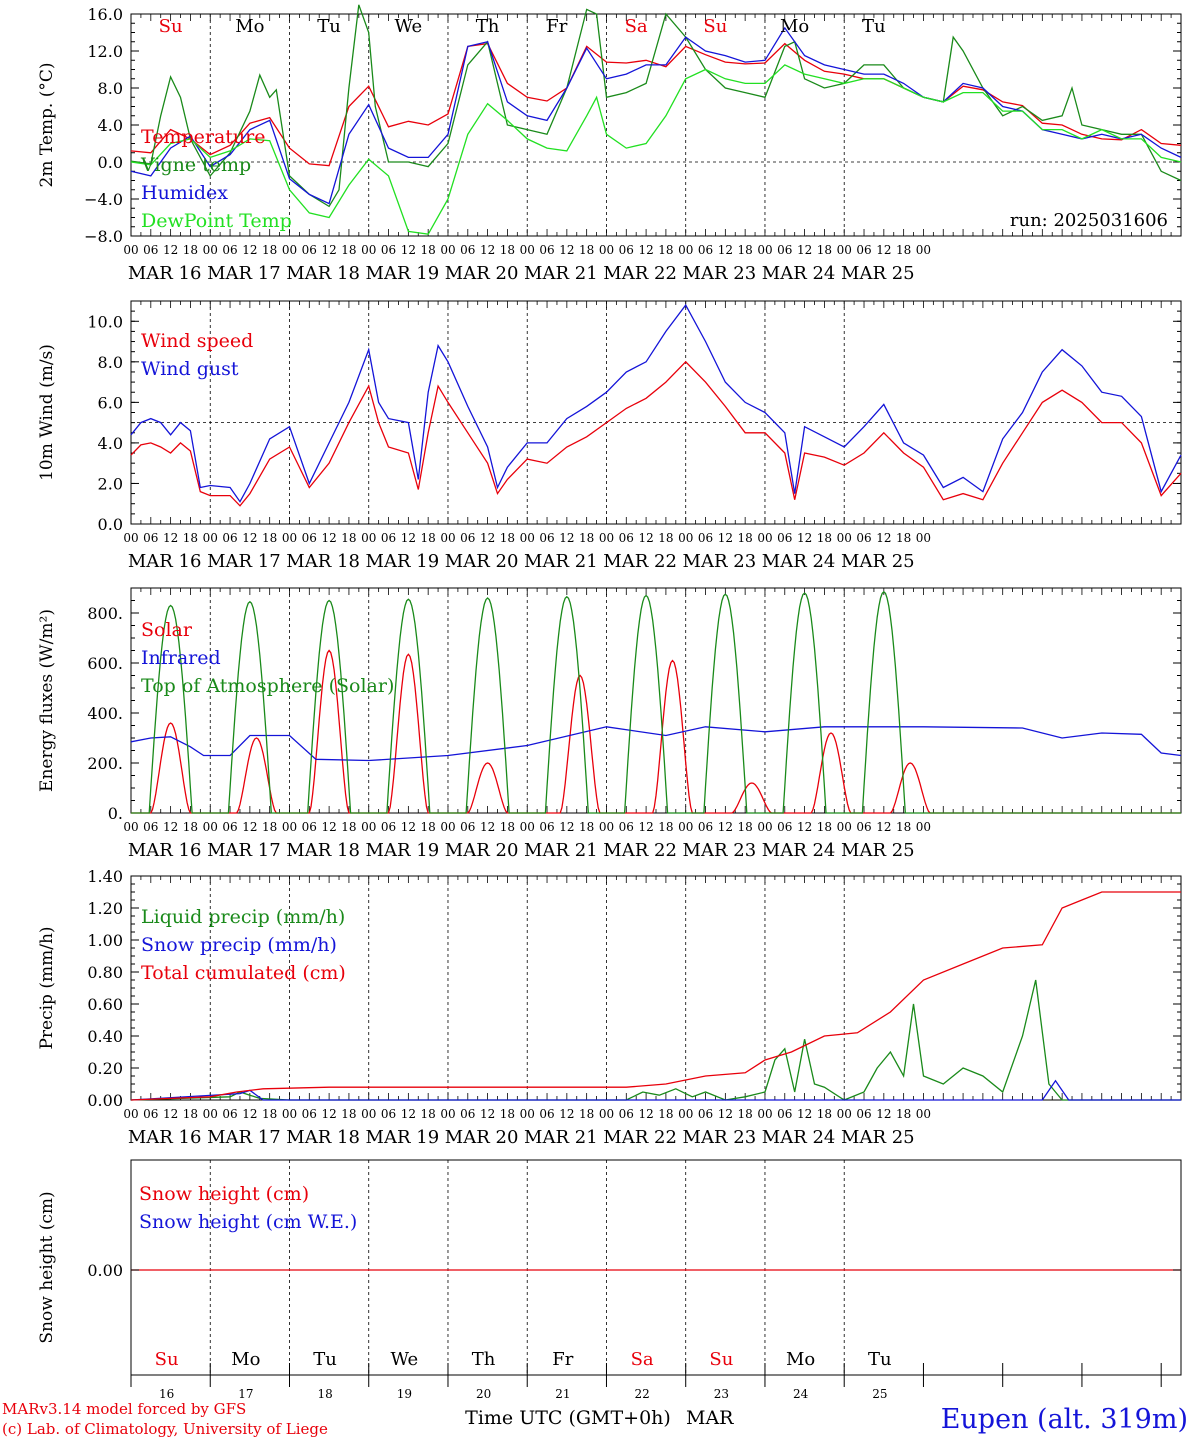  What do you see at coordinates (656, 433) in the screenshot?
I see `series-line-wind-speed` at bounding box center [656, 433].